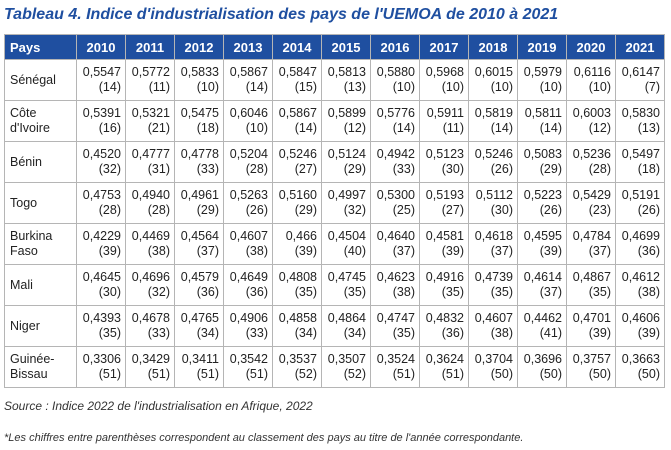  Describe the element at coordinates (542, 285) in the screenshot. I see `table-cell: 0,4614 (37)` at that location.